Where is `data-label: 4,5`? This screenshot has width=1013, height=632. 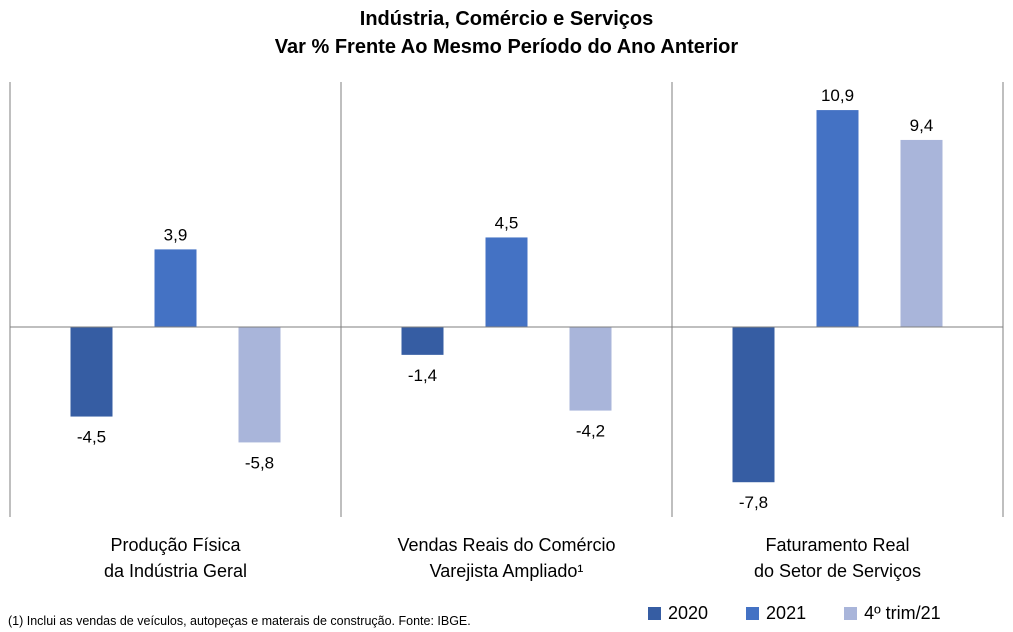 data-label: 4,5 is located at coordinates (507, 222).